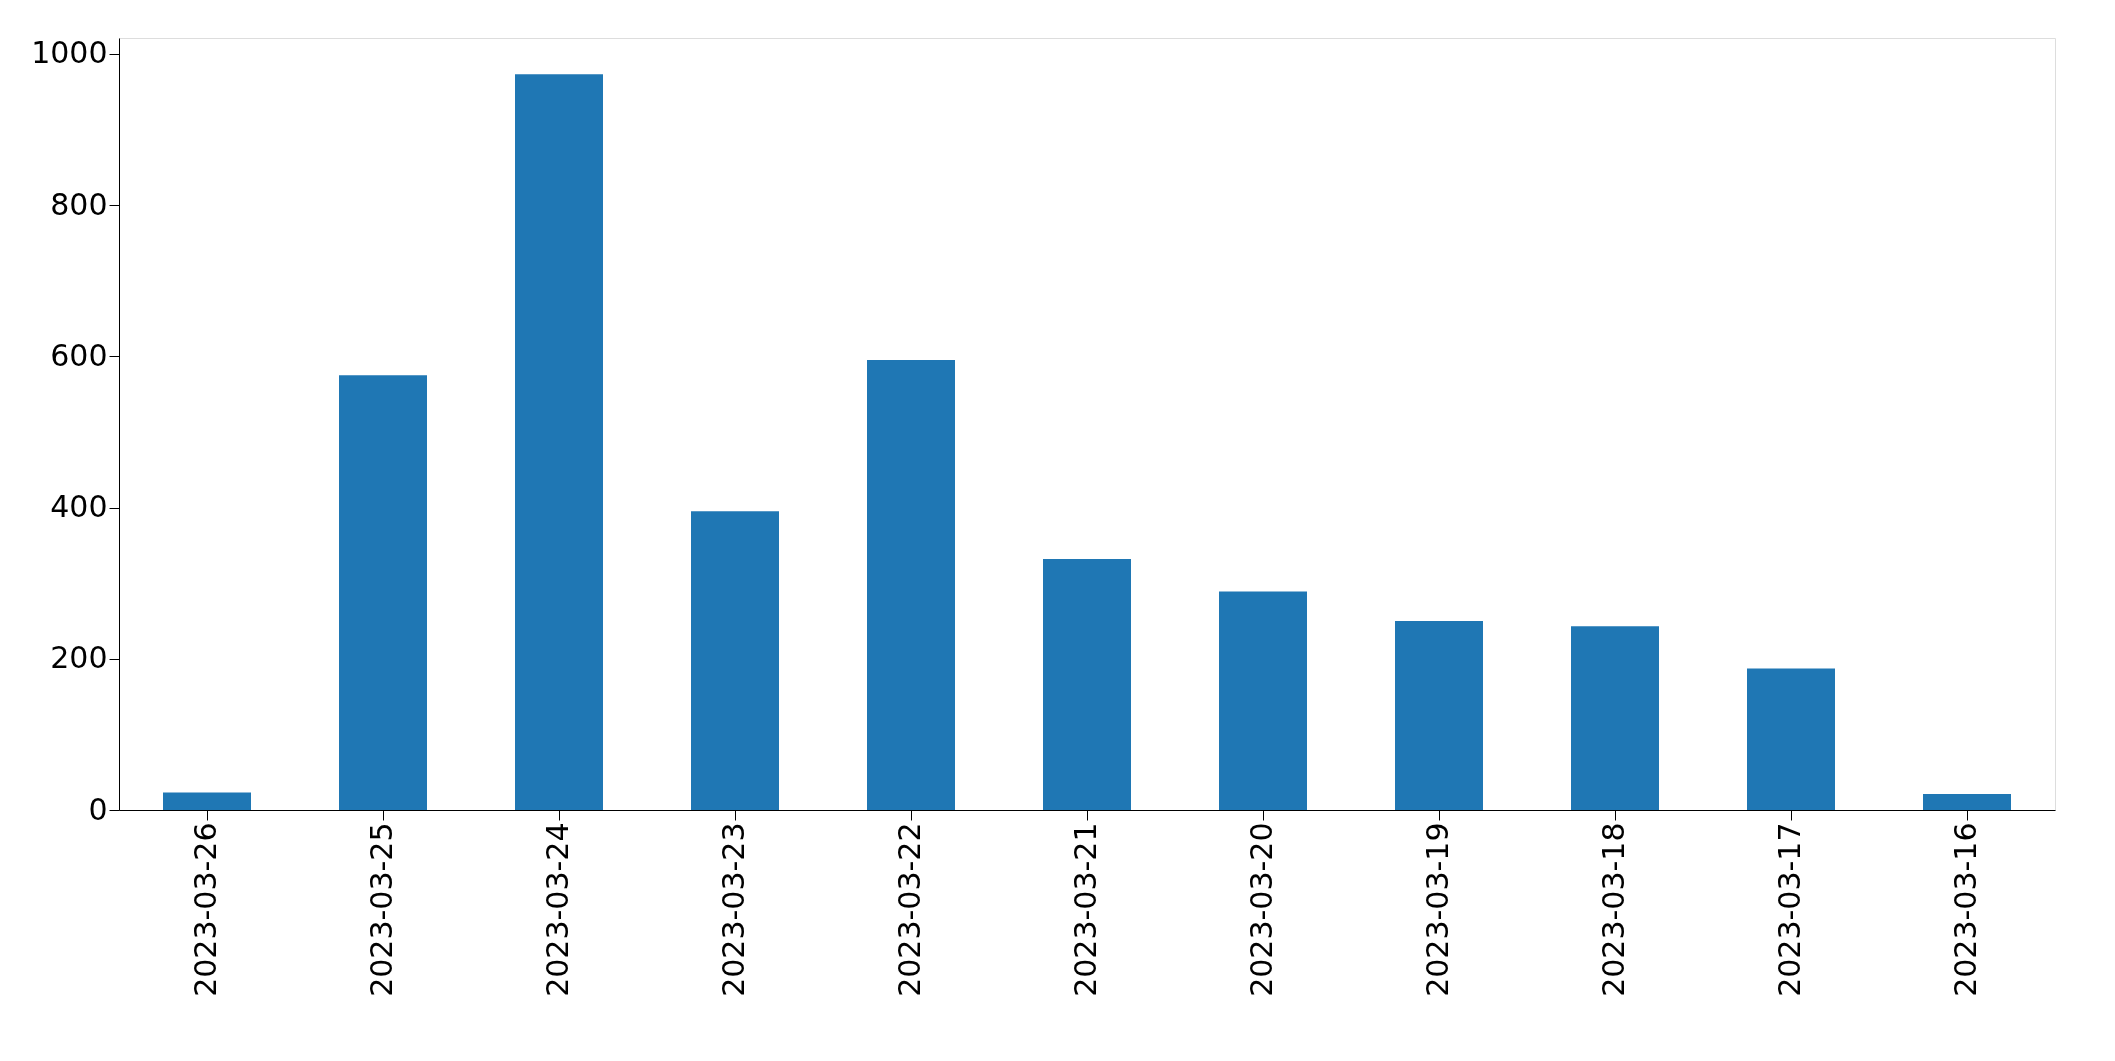 The width and height of the screenshot is (2115, 1061). What do you see at coordinates (1437, 909) in the screenshot?
I see `x-tick-label: 2023-03-19` at bounding box center [1437, 909].